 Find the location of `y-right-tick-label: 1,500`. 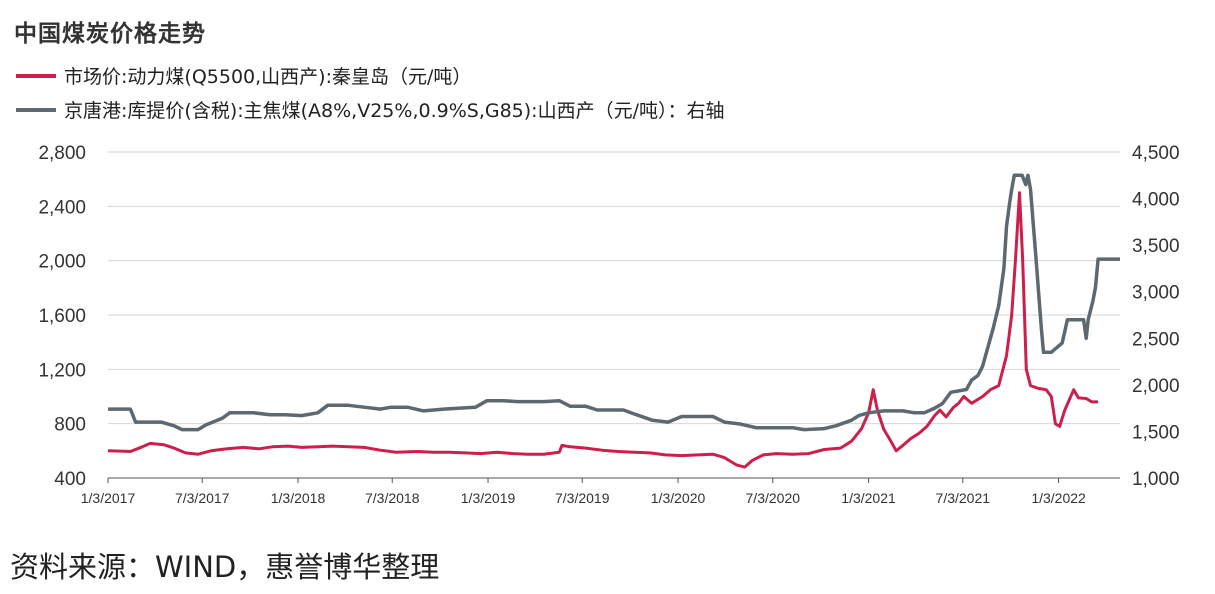

y-right-tick-label: 1,500 is located at coordinates (1156, 432).